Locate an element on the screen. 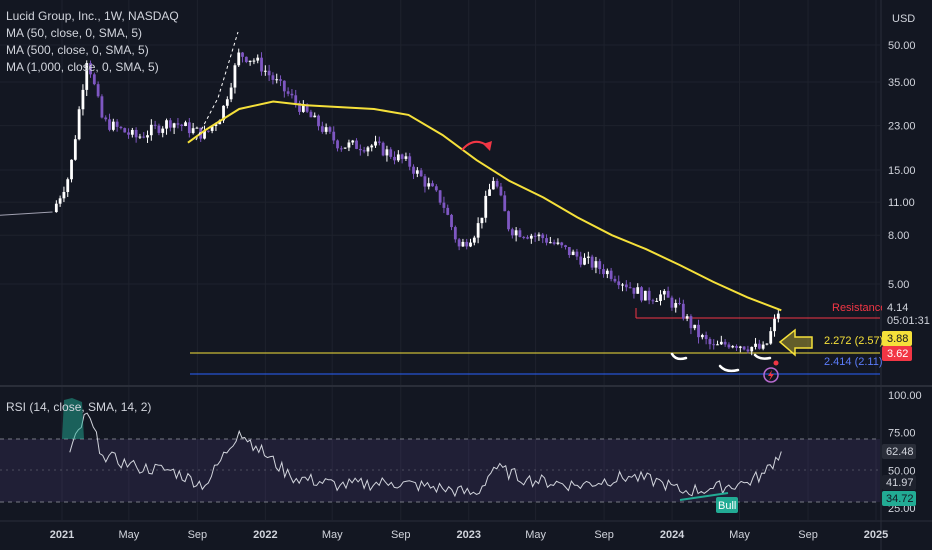  resistance-label: Resistance is located at coordinates (859, 308).